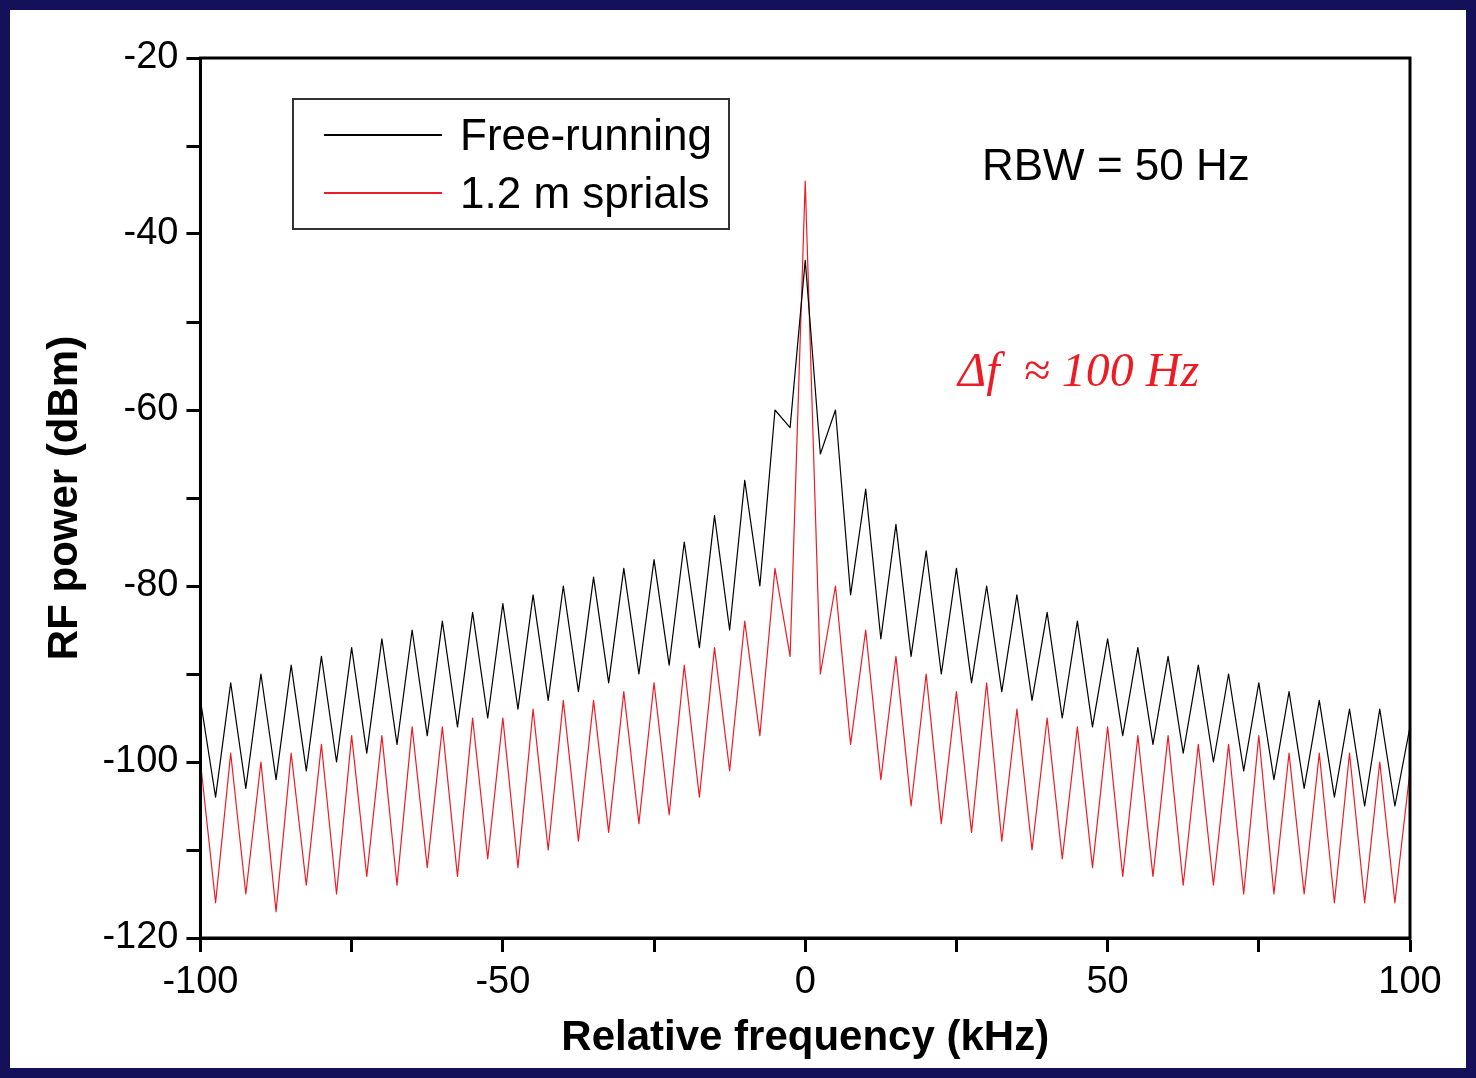  Describe the element at coordinates (151, 583) in the screenshot. I see `y-tick-label: -80` at that location.